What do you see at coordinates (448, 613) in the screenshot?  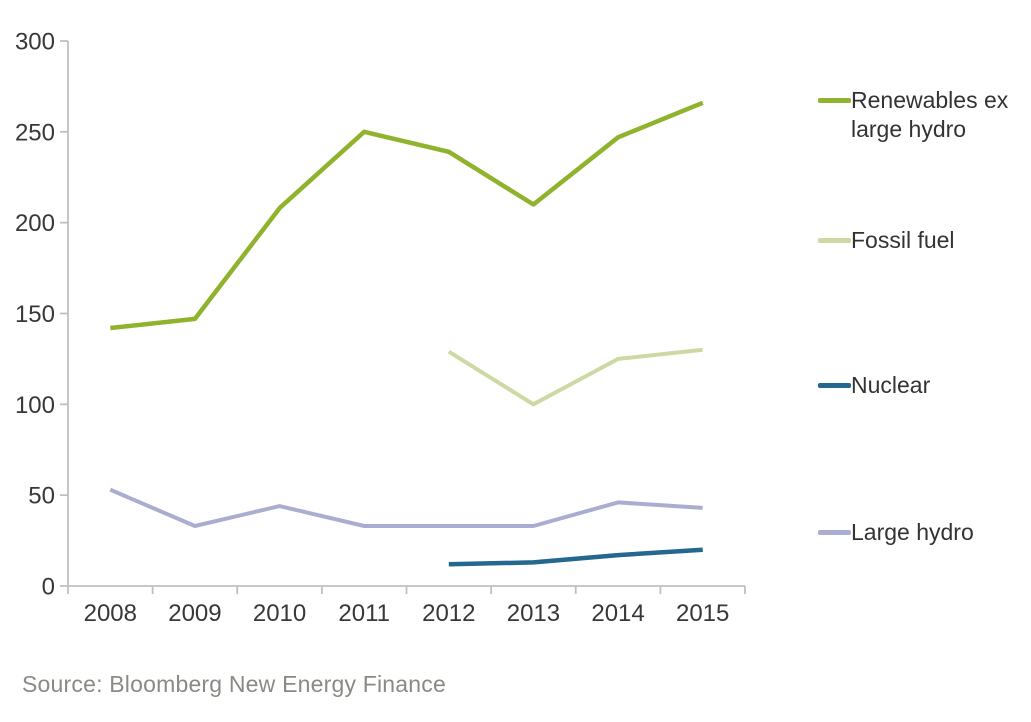 I see `x-tick-label: 2012` at bounding box center [448, 613].